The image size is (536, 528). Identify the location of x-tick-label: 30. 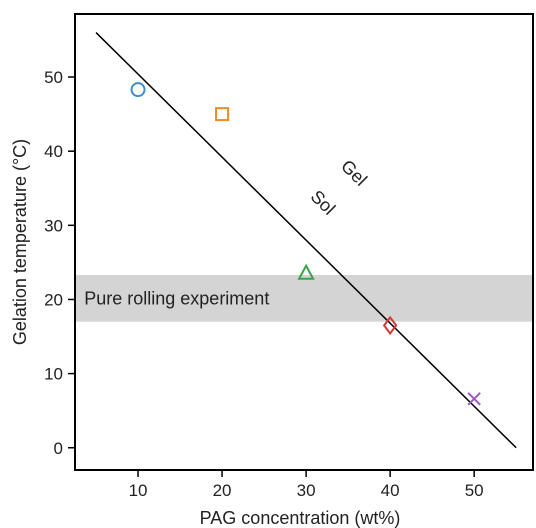
(306, 490).